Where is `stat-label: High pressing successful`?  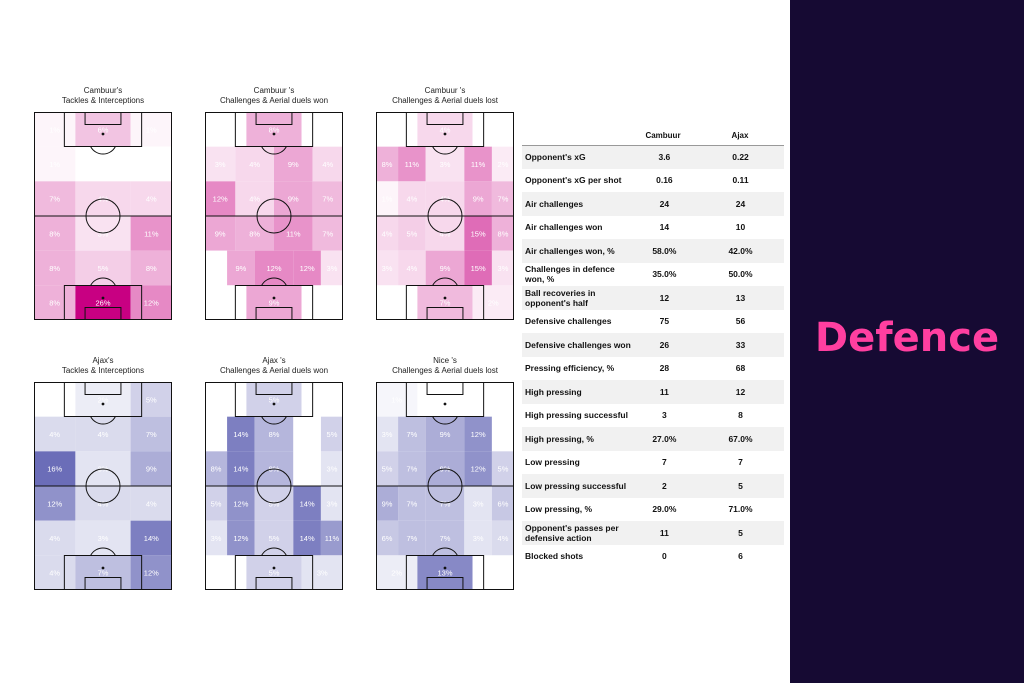 stat-label: High pressing successful is located at coordinates (576, 415).